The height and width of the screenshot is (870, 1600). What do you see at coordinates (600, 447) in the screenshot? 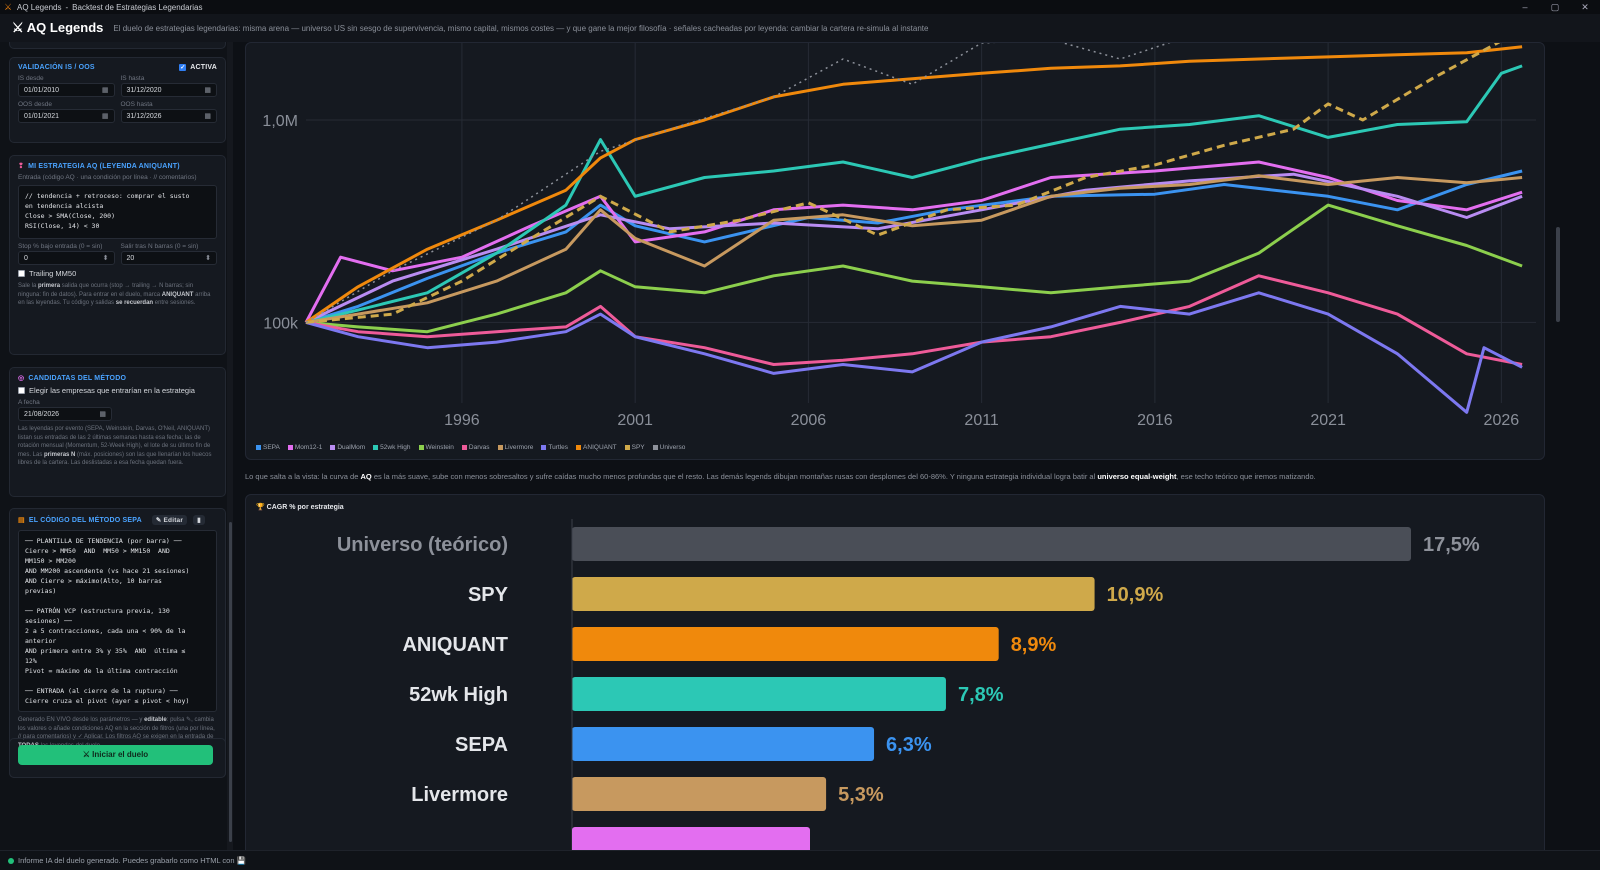
I see `legend-label: ANIQUANT` at bounding box center [600, 447].